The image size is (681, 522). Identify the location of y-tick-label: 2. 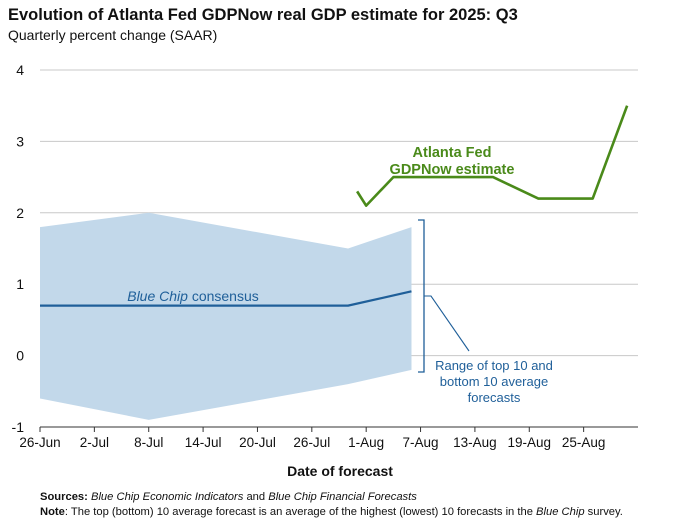
(20, 213).